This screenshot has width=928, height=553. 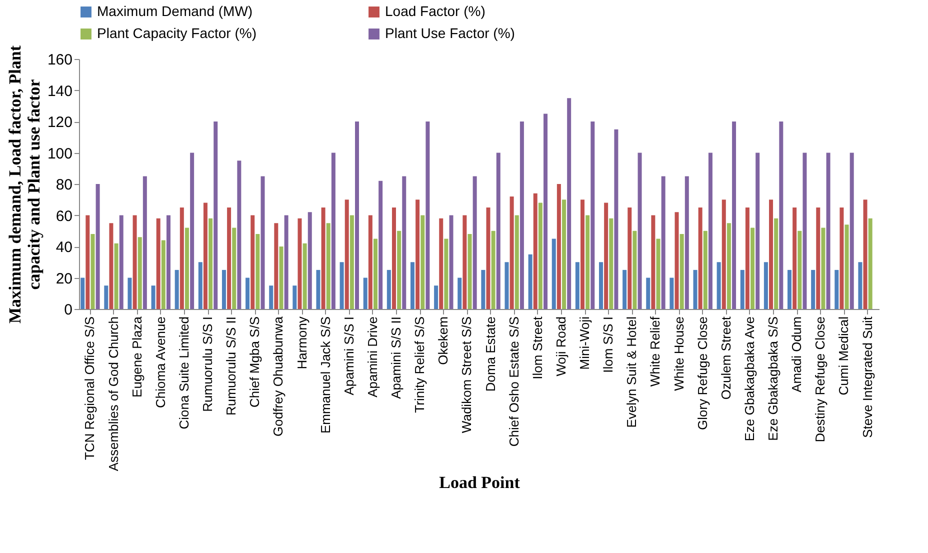 What do you see at coordinates (59, 122) in the screenshot?
I see `y-tick-label: 120` at bounding box center [59, 122].